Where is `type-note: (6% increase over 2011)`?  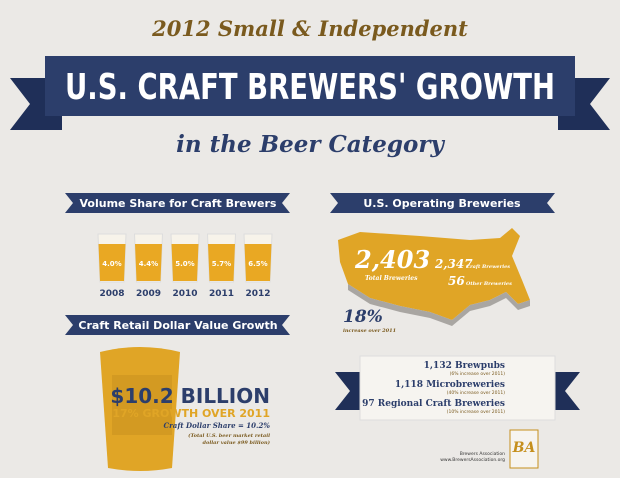 type-note: (6% increase over 2011) is located at coordinates (478, 374).